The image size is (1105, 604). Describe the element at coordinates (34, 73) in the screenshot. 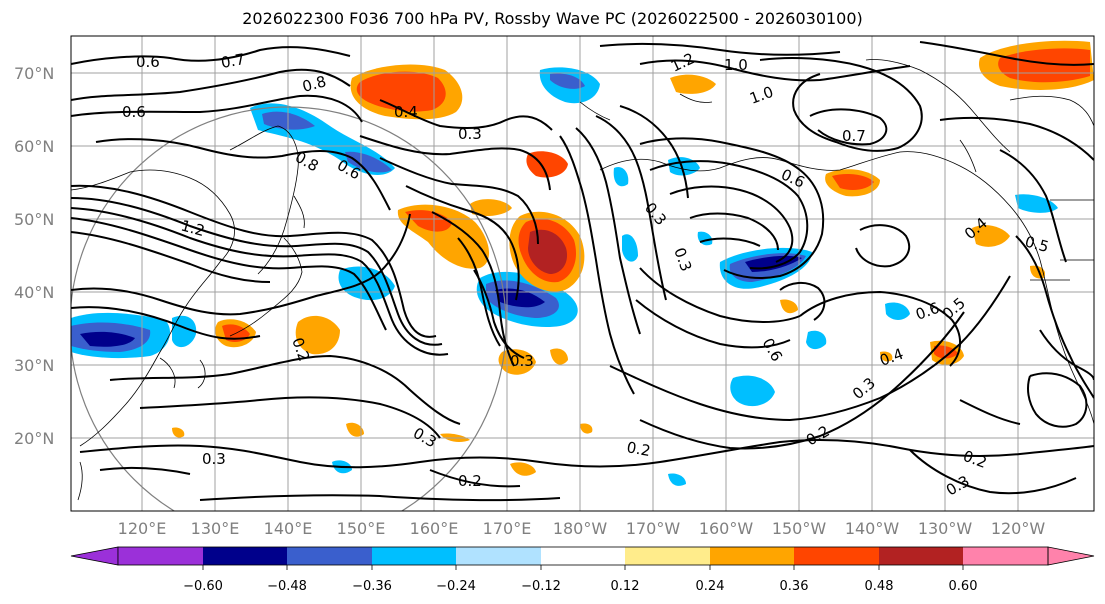

I see `lat-label: 70°N` at that location.